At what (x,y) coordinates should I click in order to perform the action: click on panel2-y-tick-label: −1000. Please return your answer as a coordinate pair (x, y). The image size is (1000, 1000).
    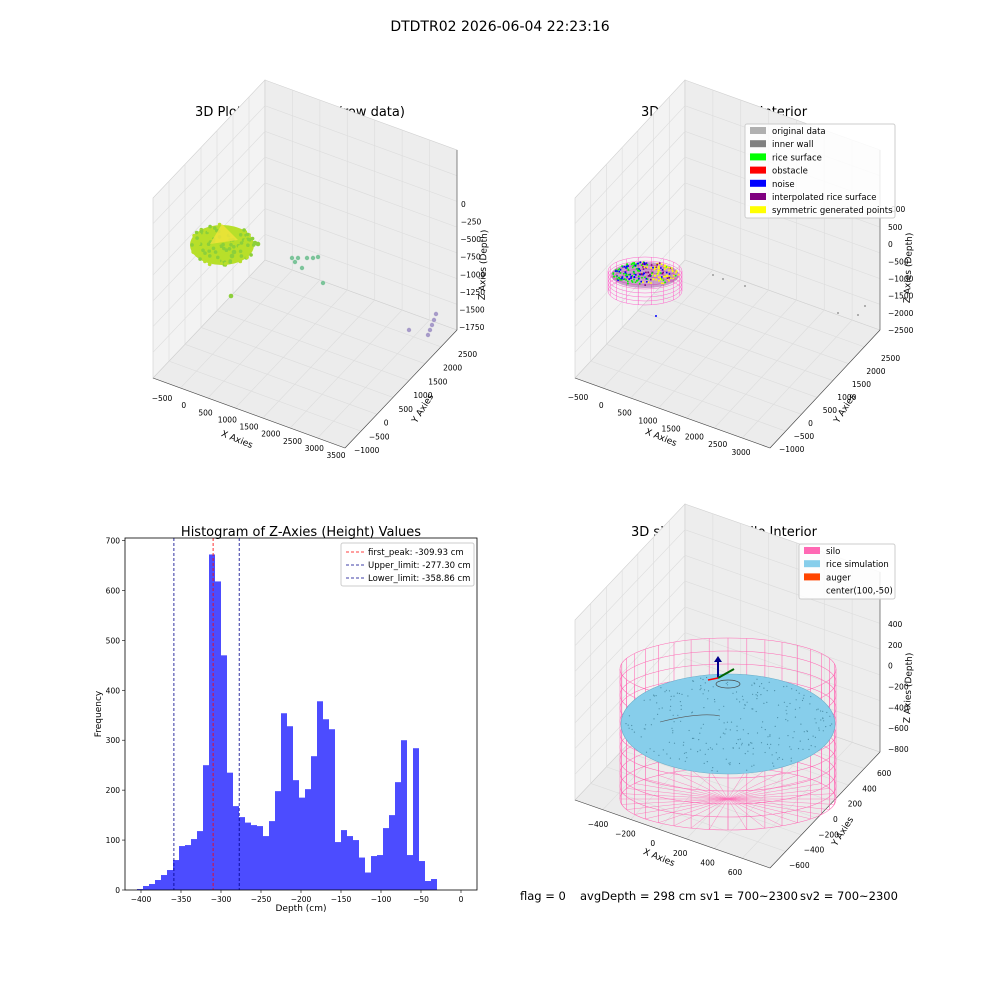
    Looking at the image, I should click on (792, 449).